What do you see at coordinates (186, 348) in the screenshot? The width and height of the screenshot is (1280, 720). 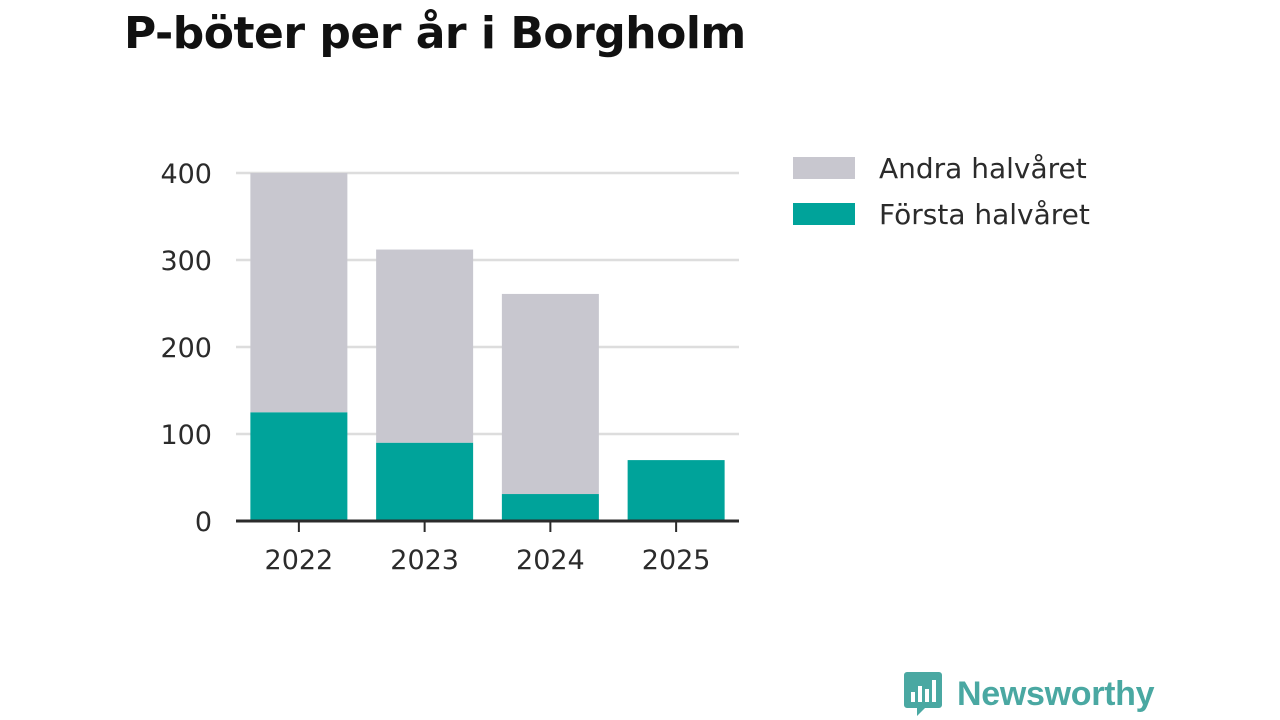 I see `y-tick-label-200: 200` at bounding box center [186, 348].